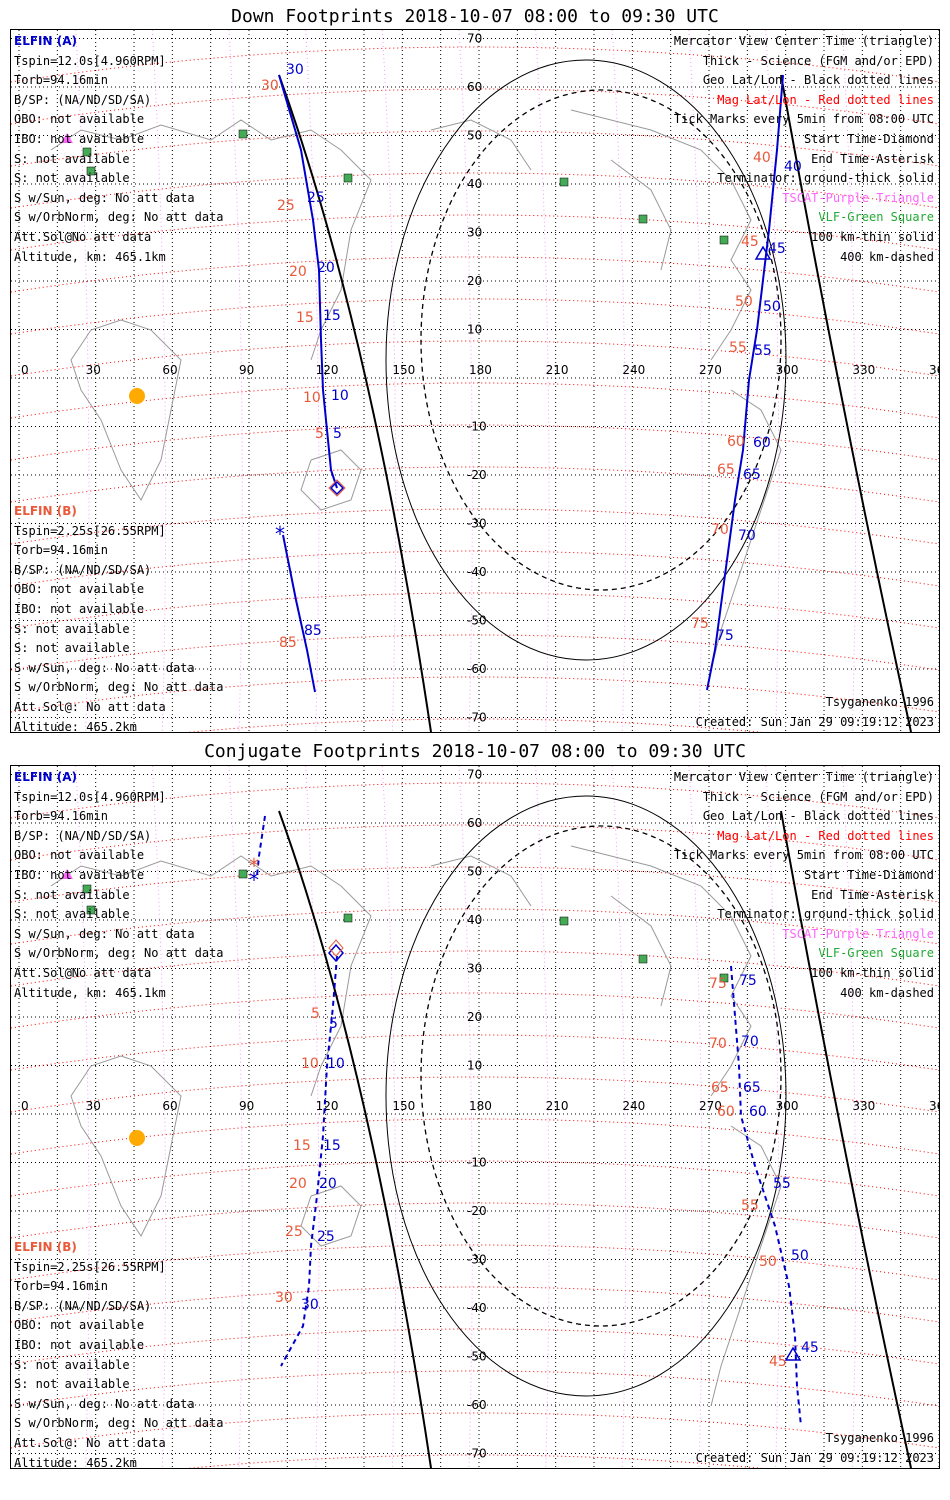 The image size is (950, 1500). What do you see at coordinates (477, 1405) in the screenshot?
I see `lat-tick-label: -60` at bounding box center [477, 1405].